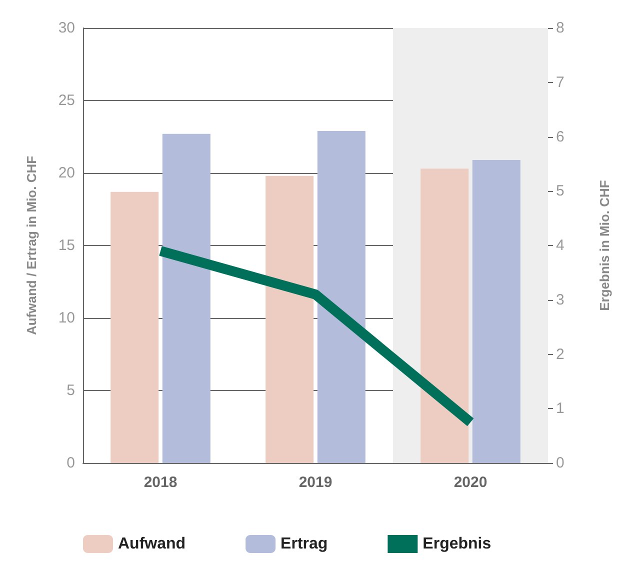 The height and width of the screenshot is (566, 638). I want to click on y-tick-label: 5, so click(70, 390).